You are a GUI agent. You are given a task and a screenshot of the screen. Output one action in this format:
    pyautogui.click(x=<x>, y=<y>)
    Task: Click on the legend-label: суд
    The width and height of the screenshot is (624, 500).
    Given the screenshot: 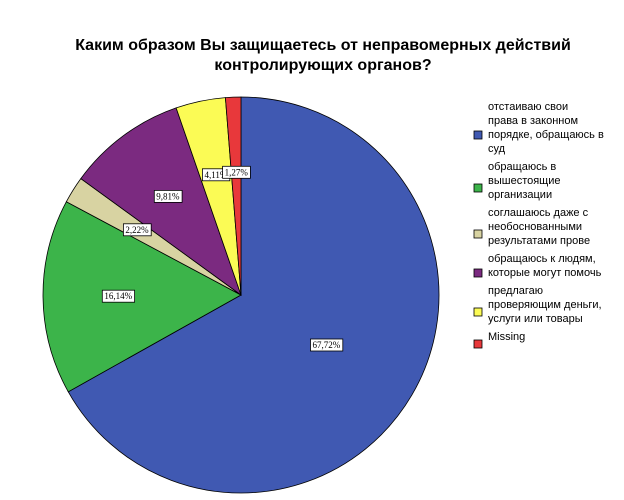 What is the action you would take?
    pyautogui.click(x=497, y=149)
    